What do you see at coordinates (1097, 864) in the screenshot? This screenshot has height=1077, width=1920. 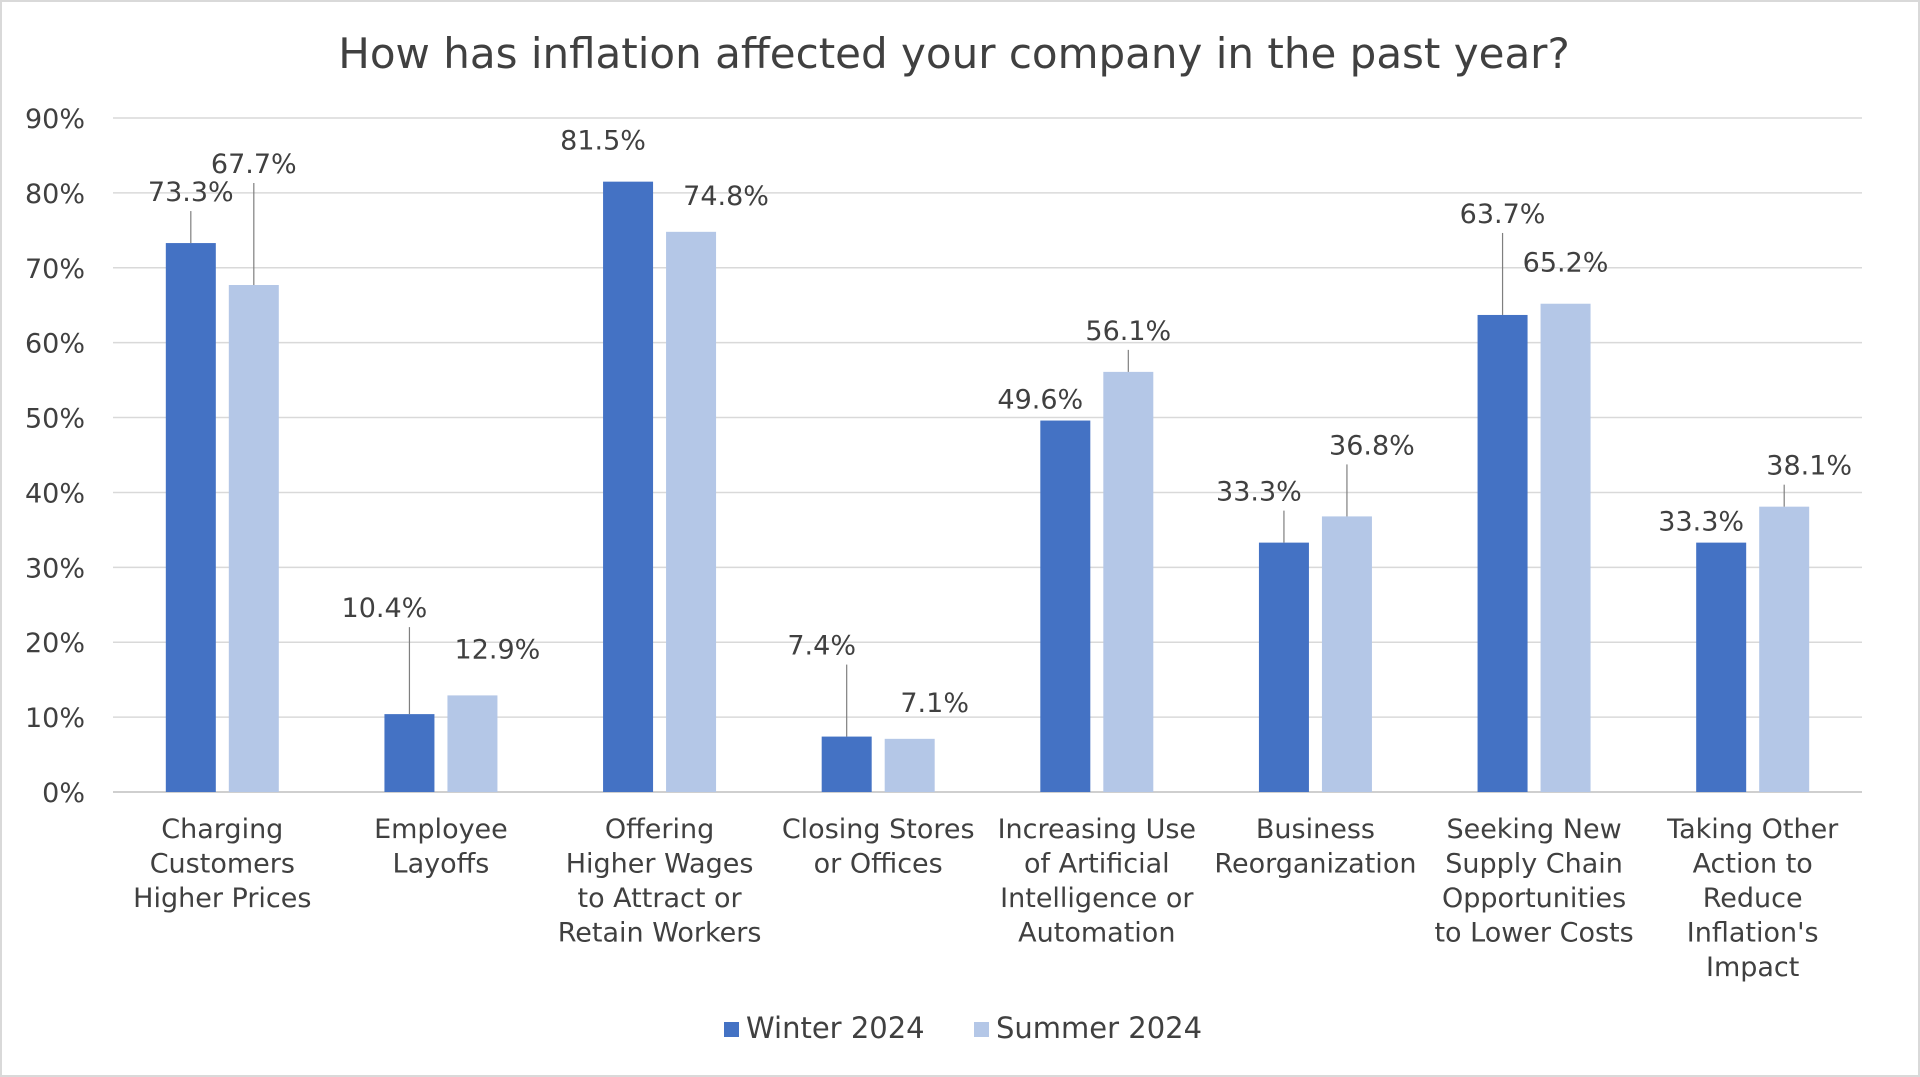 I see `category-label: of Artificial` at bounding box center [1097, 864].